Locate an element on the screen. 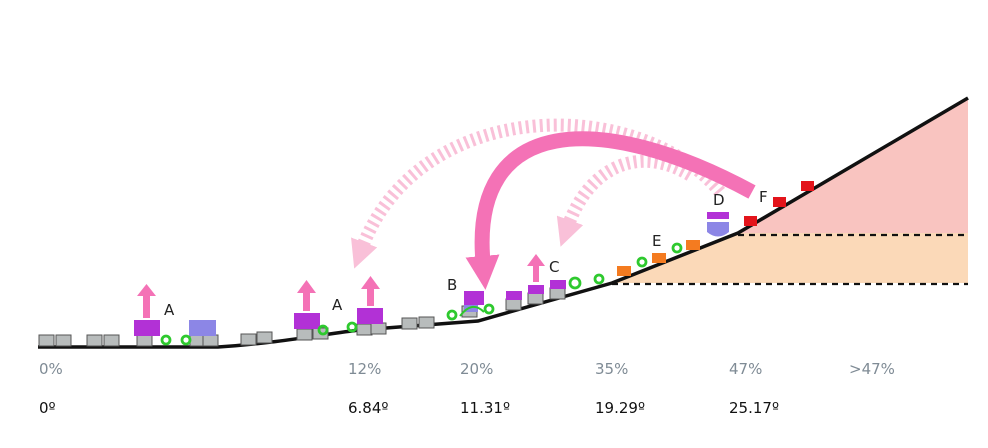 This screenshot has height=448, width=988. point-label-c: C is located at coordinates (554, 267).